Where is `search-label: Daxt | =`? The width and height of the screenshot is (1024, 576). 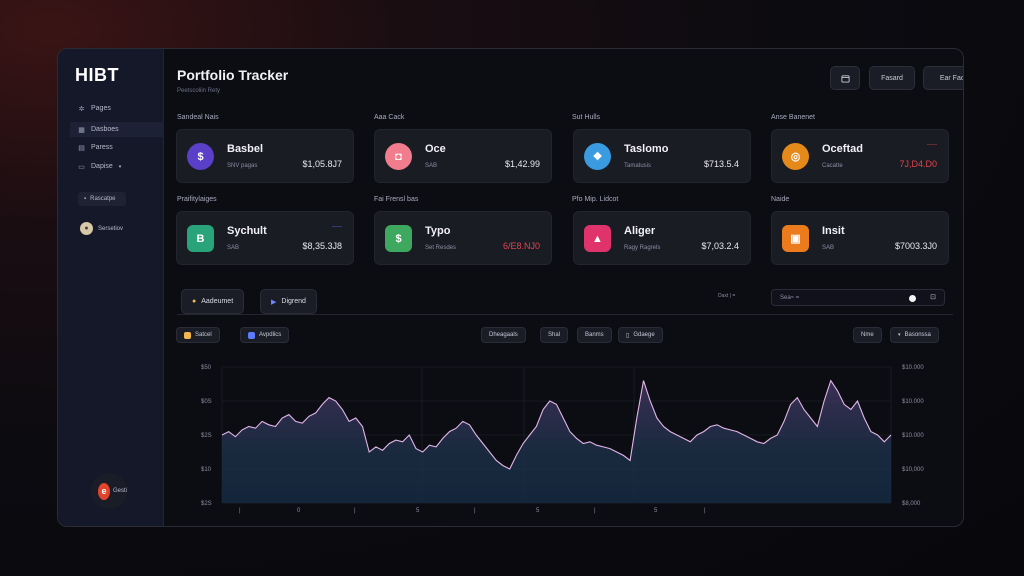 search-label: Daxt | = is located at coordinates (727, 296).